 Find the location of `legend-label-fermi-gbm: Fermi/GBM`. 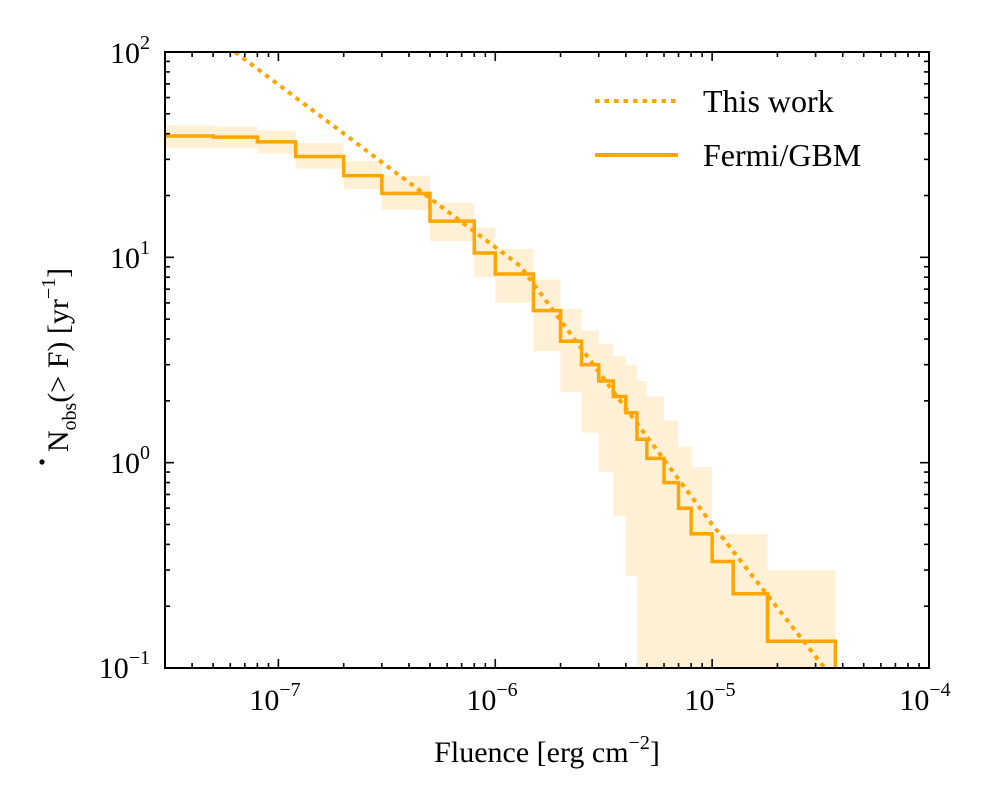

legend-label-fermi-gbm: Fermi/GBM is located at coordinates (782, 155).